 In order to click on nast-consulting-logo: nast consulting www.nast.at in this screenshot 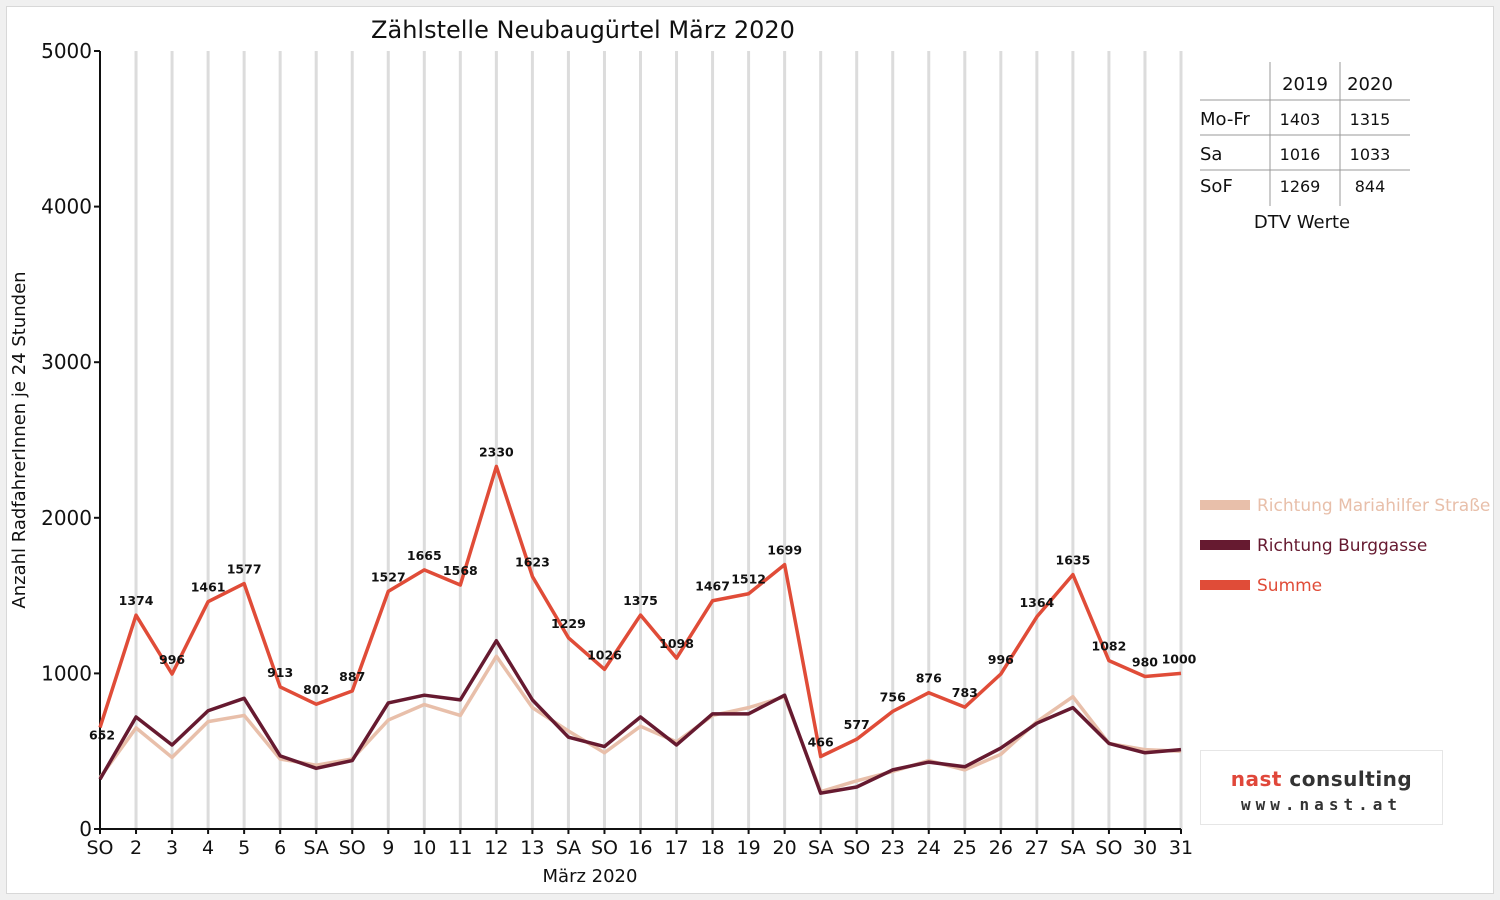, I will do `click(1321, 787)`.